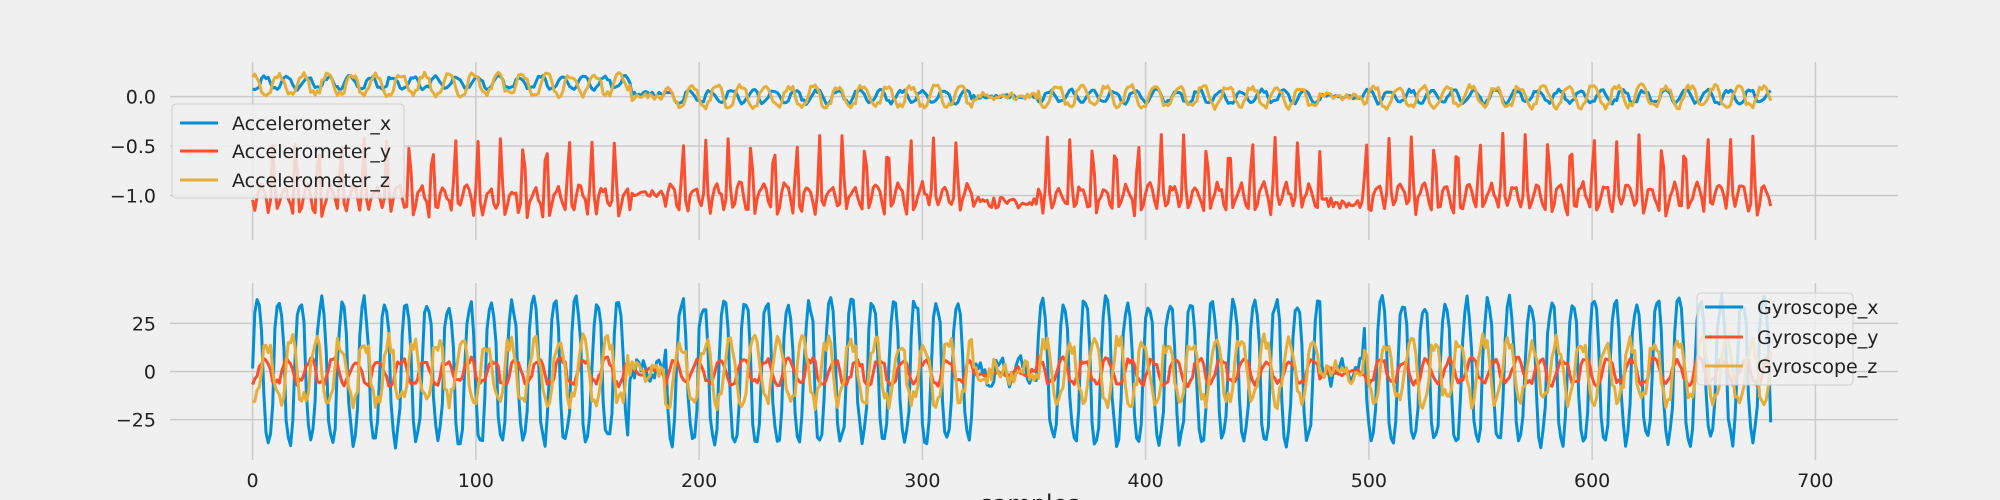 The image size is (2000, 500). What do you see at coordinates (1040, 481) in the screenshot?
I see `x-axis-ticks: 0 100 200 300 400 500 600 700` at bounding box center [1040, 481].